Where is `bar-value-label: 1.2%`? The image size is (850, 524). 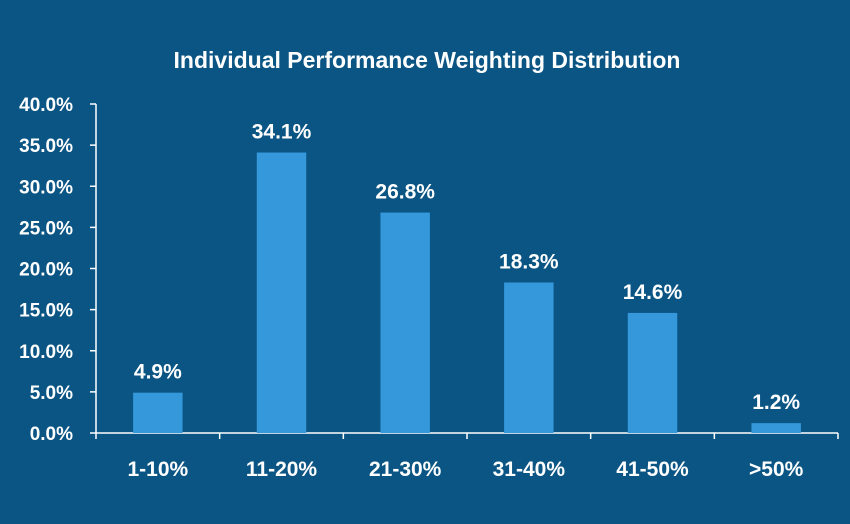 bar-value-label: 1.2% is located at coordinates (776, 402).